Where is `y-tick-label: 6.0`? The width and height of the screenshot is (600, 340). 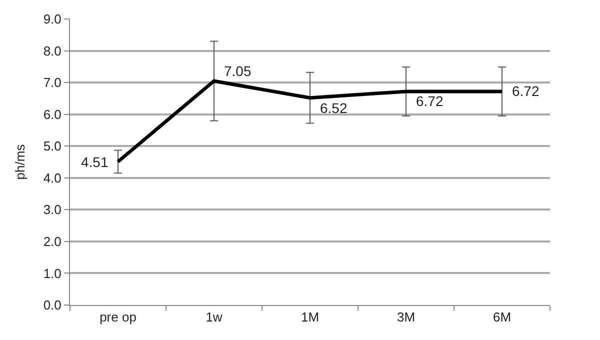 y-tick-label: 6.0 is located at coordinates (52, 114).